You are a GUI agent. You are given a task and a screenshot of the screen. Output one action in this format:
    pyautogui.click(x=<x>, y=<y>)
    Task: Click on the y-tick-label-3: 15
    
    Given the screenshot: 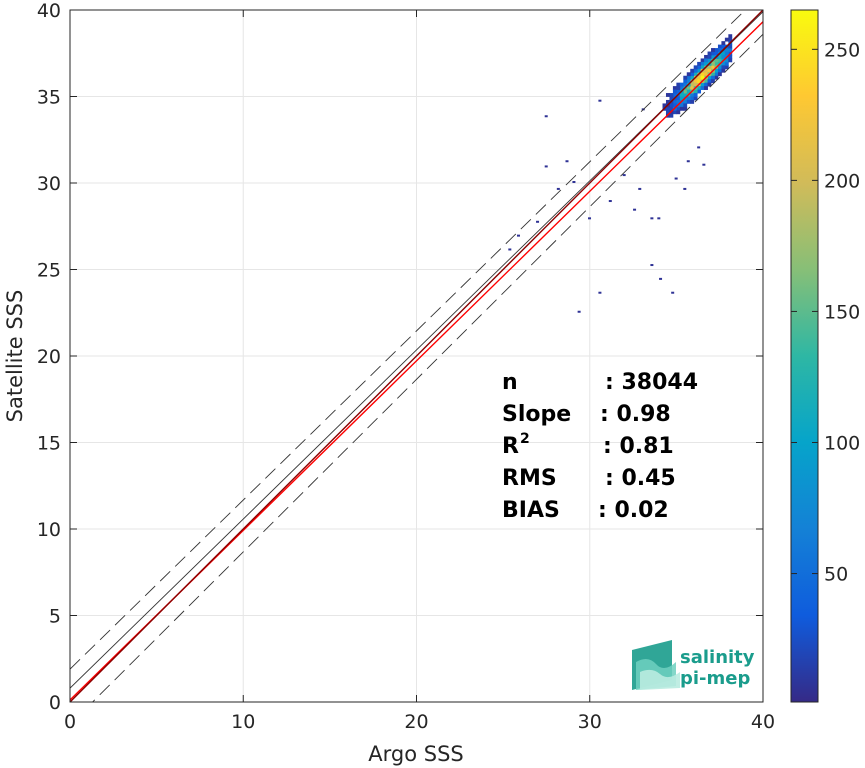 What is the action you would take?
    pyautogui.click(x=49, y=444)
    